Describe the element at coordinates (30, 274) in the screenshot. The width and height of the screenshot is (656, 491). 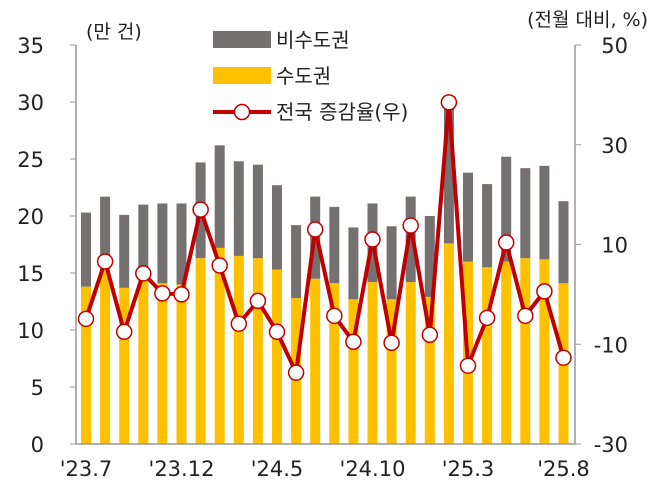
I see `left-tick-label: 15` at that location.